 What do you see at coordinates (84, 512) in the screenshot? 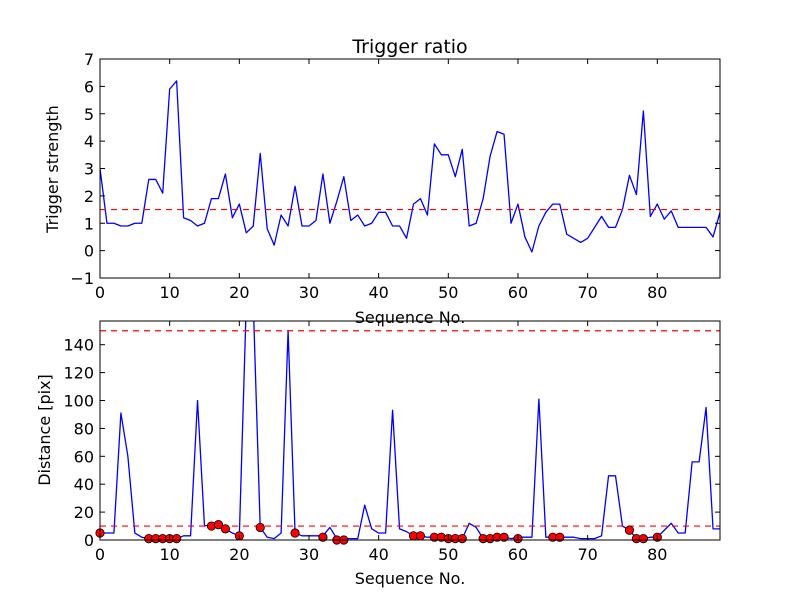
I see `y-tick-label: 20` at bounding box center [84, 512].